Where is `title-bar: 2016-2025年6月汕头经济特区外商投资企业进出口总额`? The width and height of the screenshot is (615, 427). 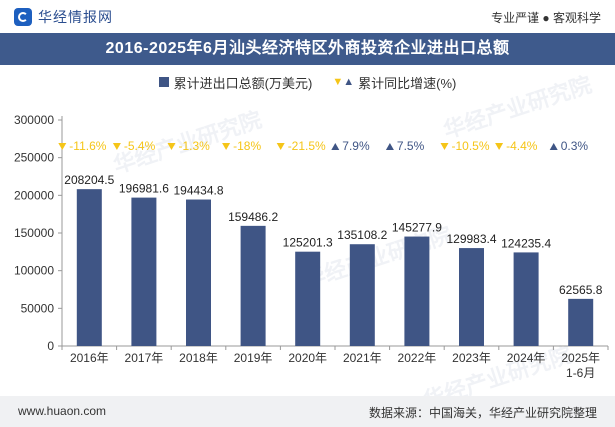 title-bar: 2016-2025年6月汕头经济特区外商投资企业进出口总额 is located at coordinates (307, 49).